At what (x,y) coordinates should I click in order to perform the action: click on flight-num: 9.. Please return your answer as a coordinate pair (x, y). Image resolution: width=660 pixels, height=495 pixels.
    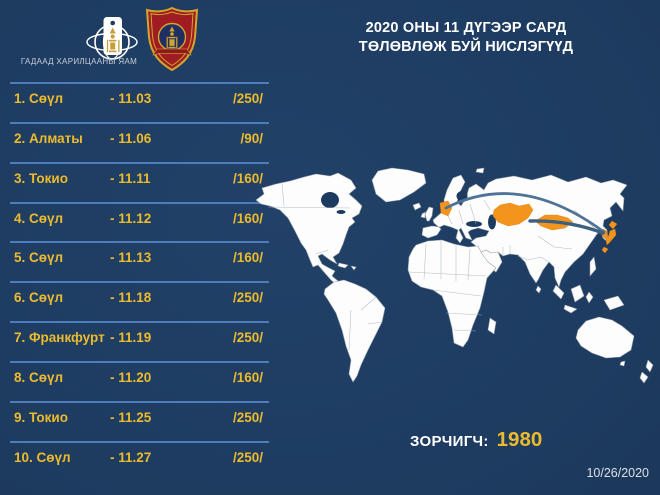
    Looking at the image, I should click on (20, 417).